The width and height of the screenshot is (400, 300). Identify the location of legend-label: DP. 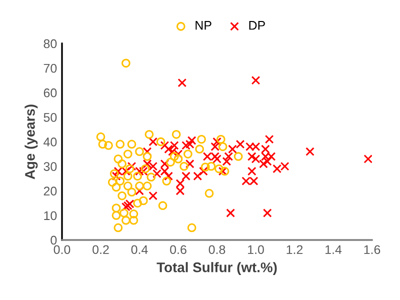
(257, 25).